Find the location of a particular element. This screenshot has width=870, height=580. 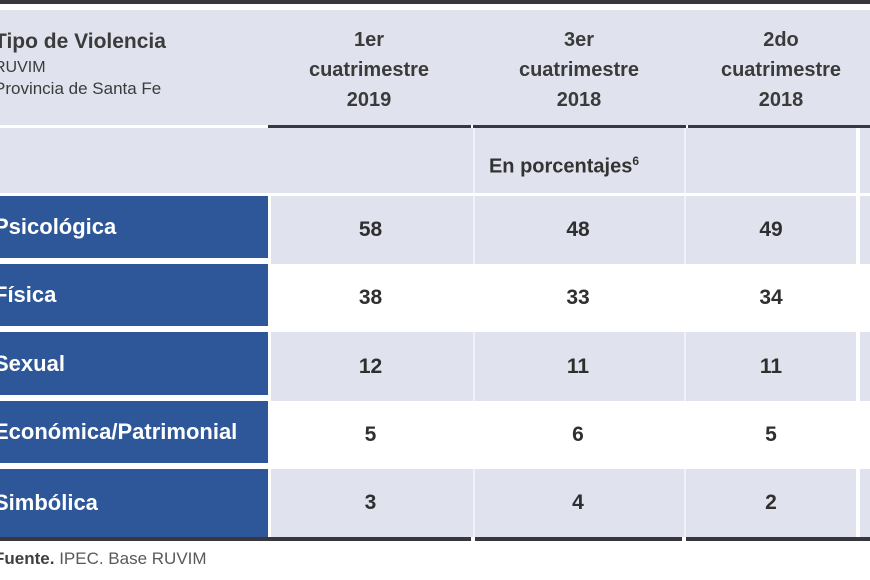

column-header-3er-cuatrimestre-2018: 3er cuatrimestre 2018 is located at coordinates (579, 70).